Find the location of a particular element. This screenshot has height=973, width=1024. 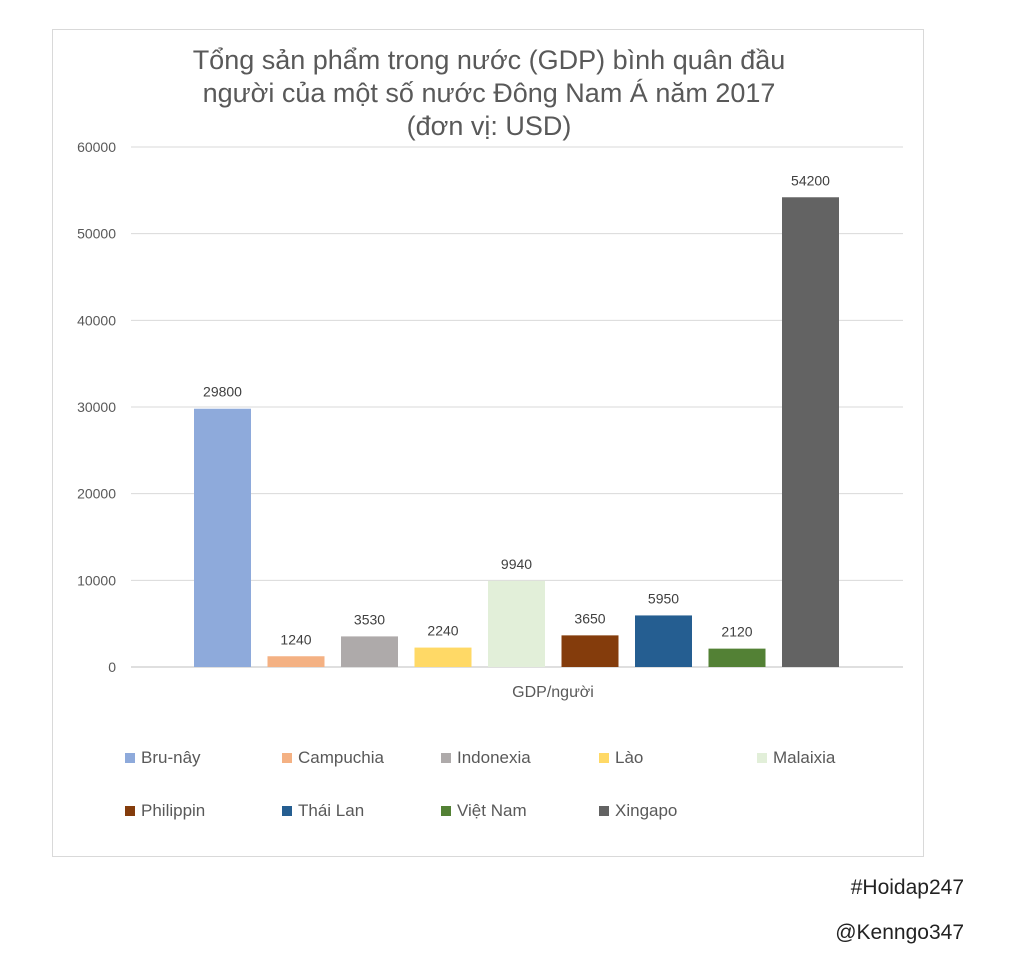

data-label-4: 2240 is located at coordinates (442, 631).